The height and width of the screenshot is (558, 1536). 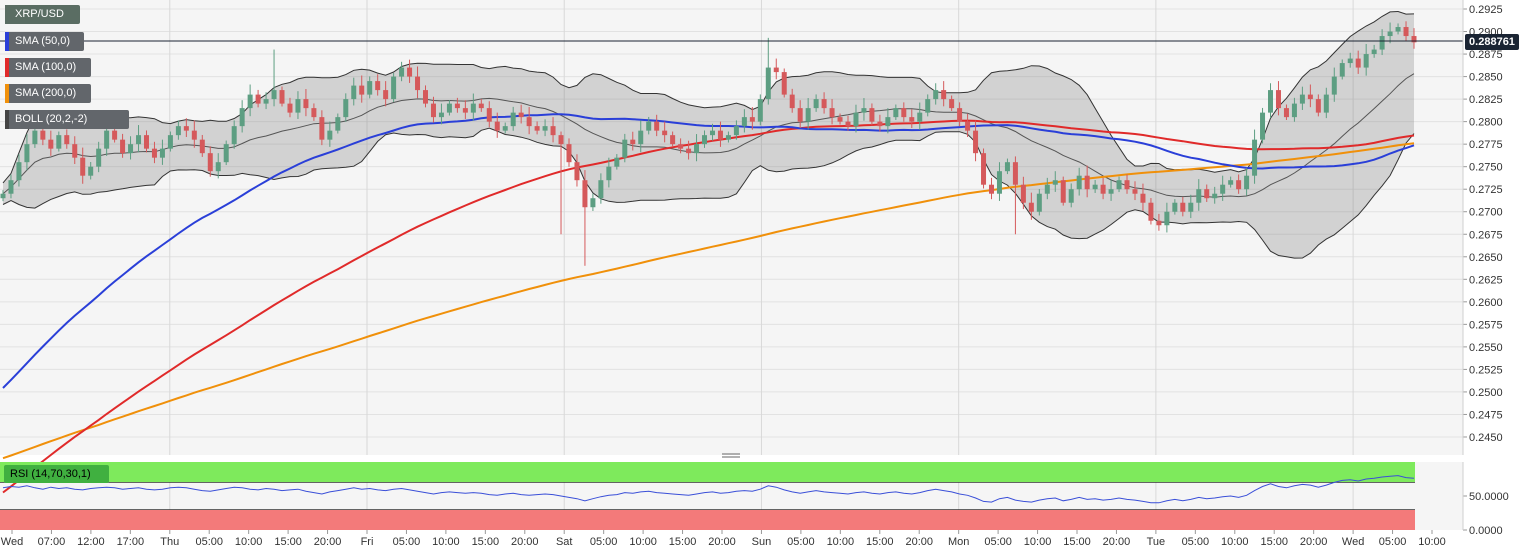 What do you see at coordinates (564, 542) in the screenshot?
I see `x-tick-label: Sat` at bounding box center [564, 542].